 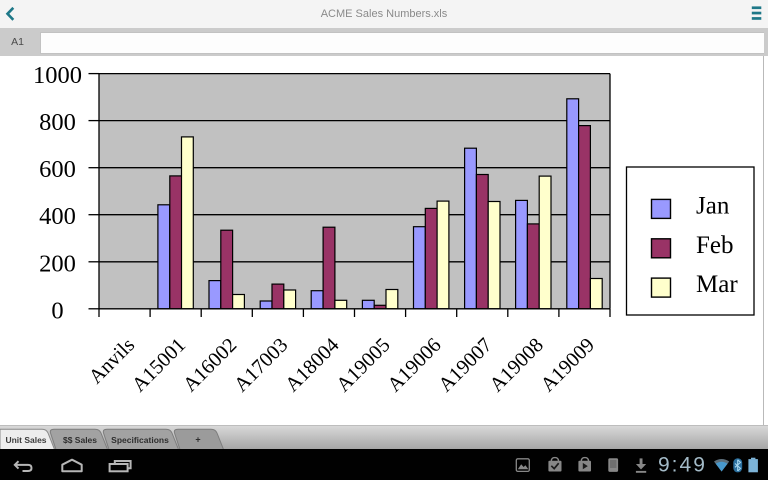 I want to click on svg-text: A19007, so click(x=465, y=365).